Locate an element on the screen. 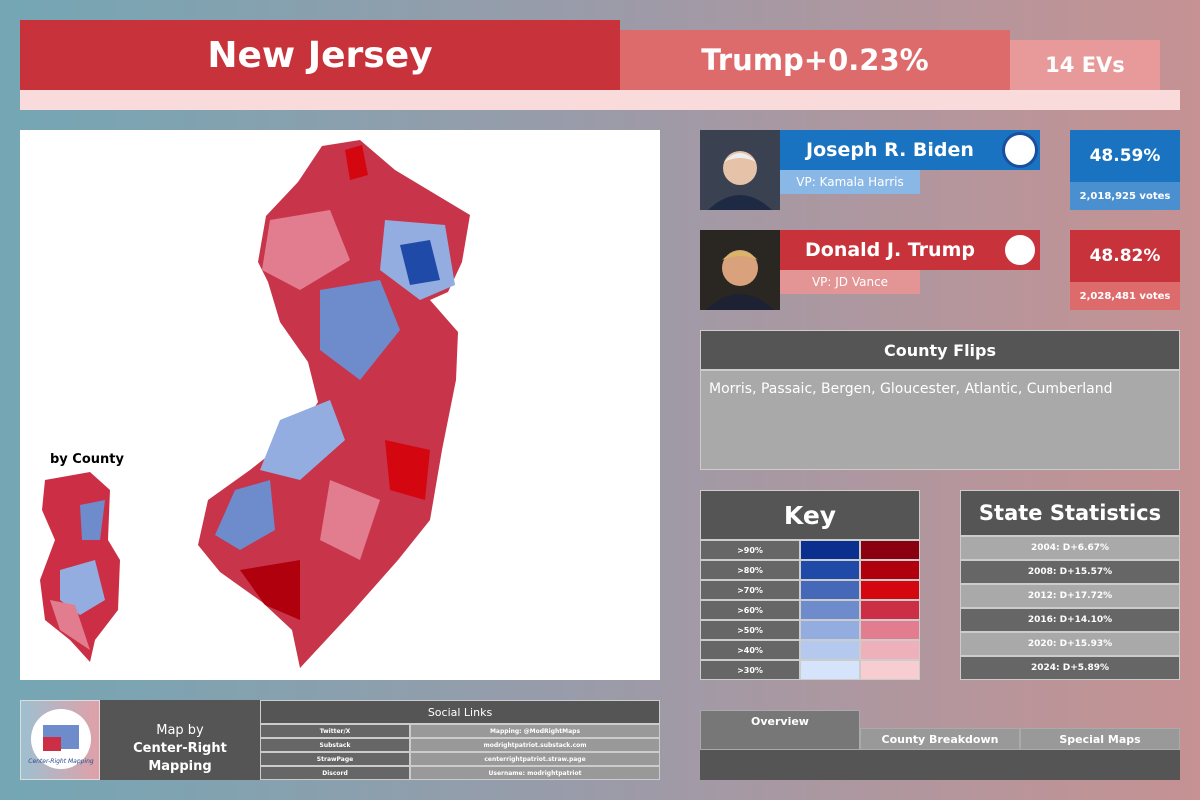 The height and width of the screenshot is (800, 1200). social-name: StrawPage is located at coordinates (335, 759).